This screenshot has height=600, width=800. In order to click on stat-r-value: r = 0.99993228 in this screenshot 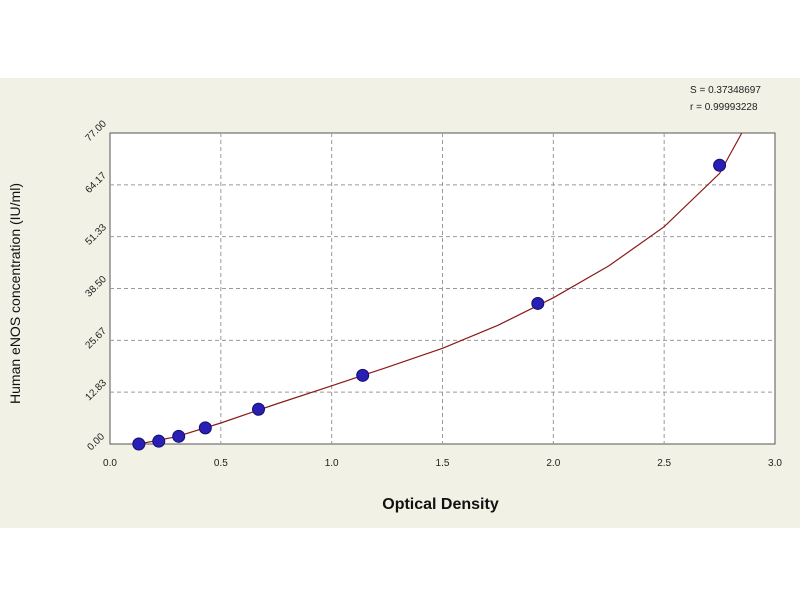, I will do `click(724, 107)`.